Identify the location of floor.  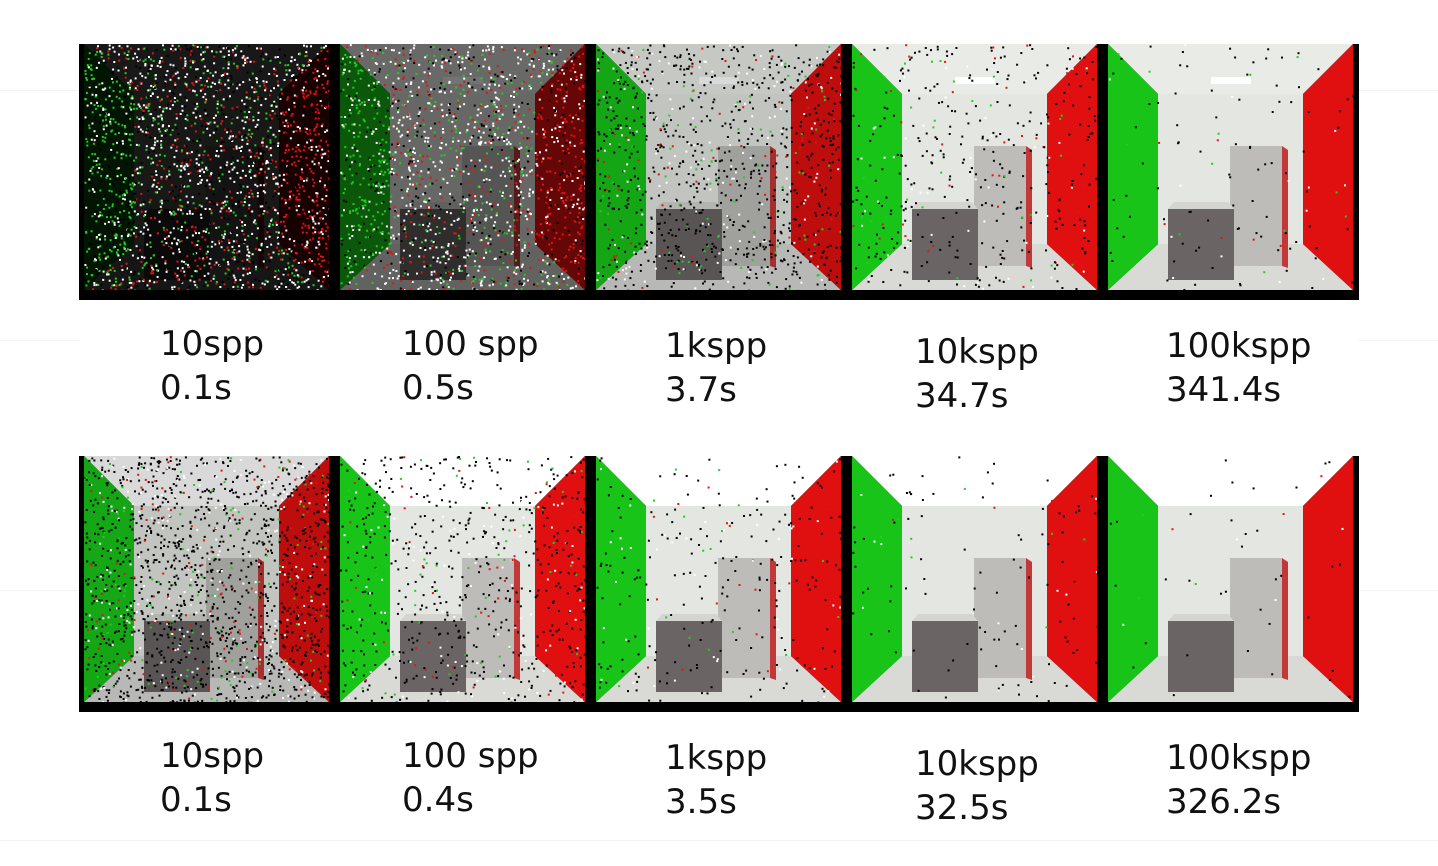
(206, 267).